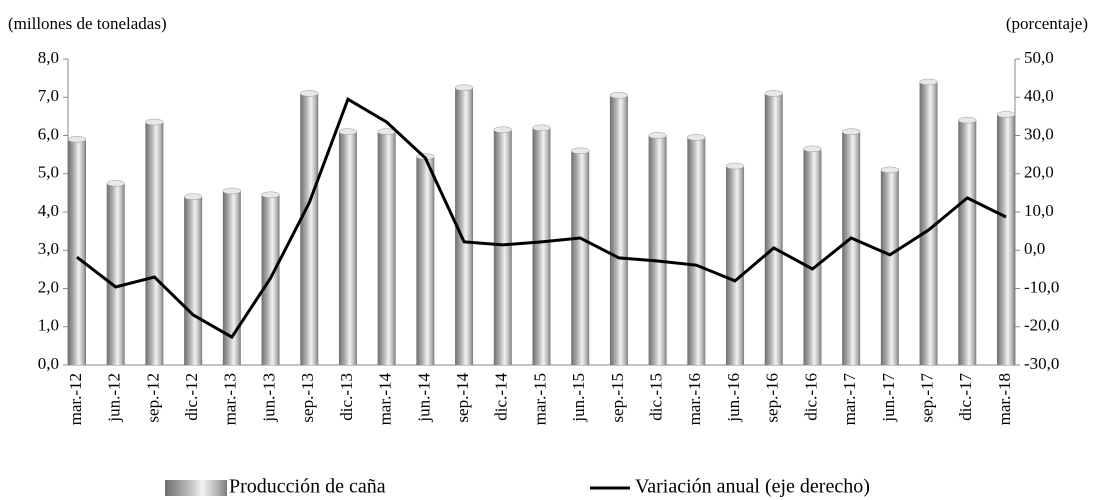  I want to click on y2-tick-label: -30,0, so click(1041, 363).